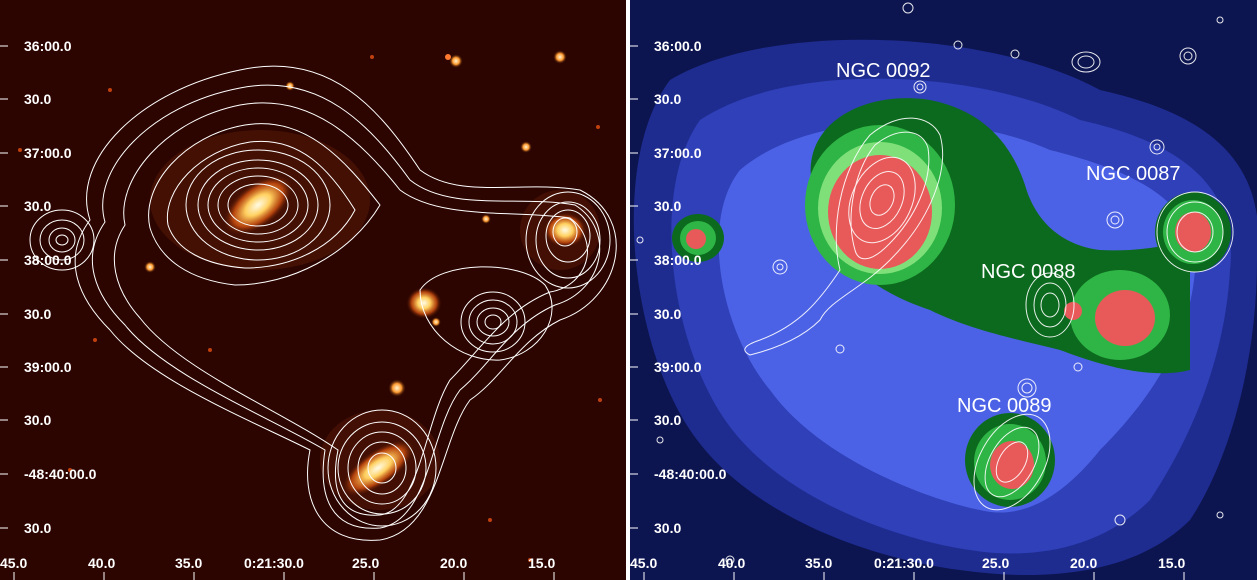 The image size is (1257, 580). What do you see at coordinates (378, 468) in the screenshot?
I see `galaxy-ngc0089-optical` at bounding box center [378, 468].